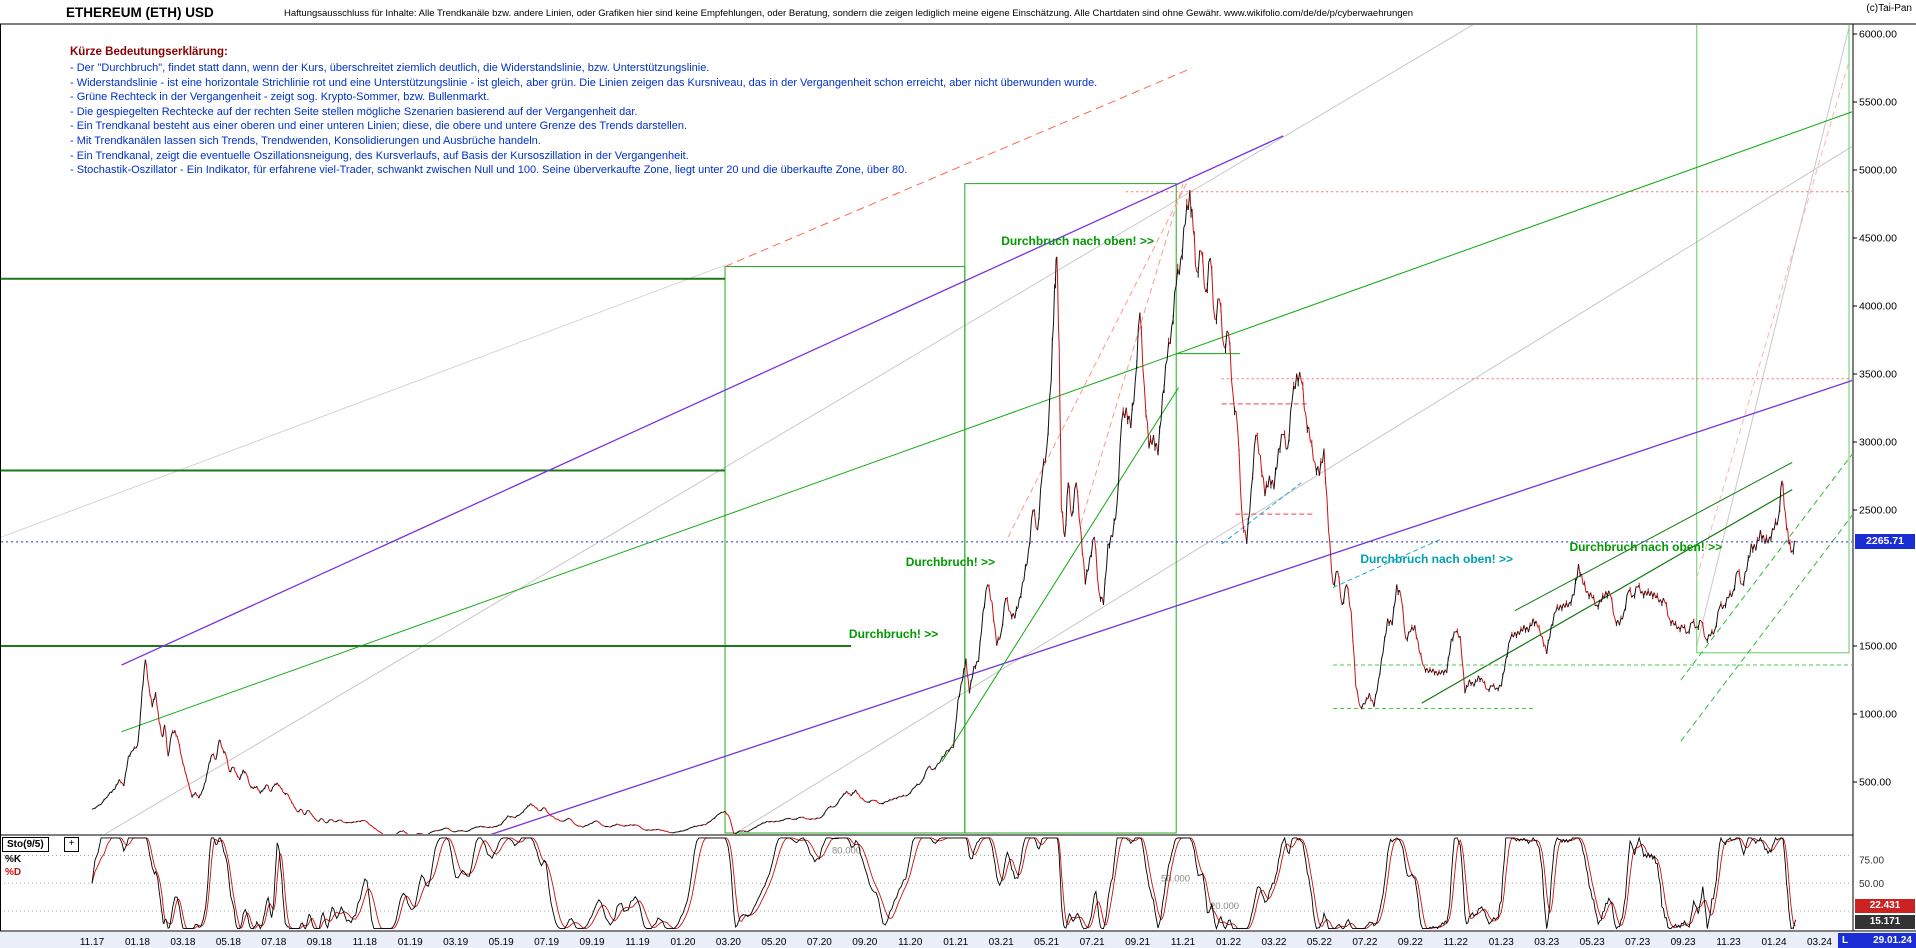  Describe the element at coordinates (25, 844) in the screenshot. I see `oscillator-label: Sto(9/5)` at that location.